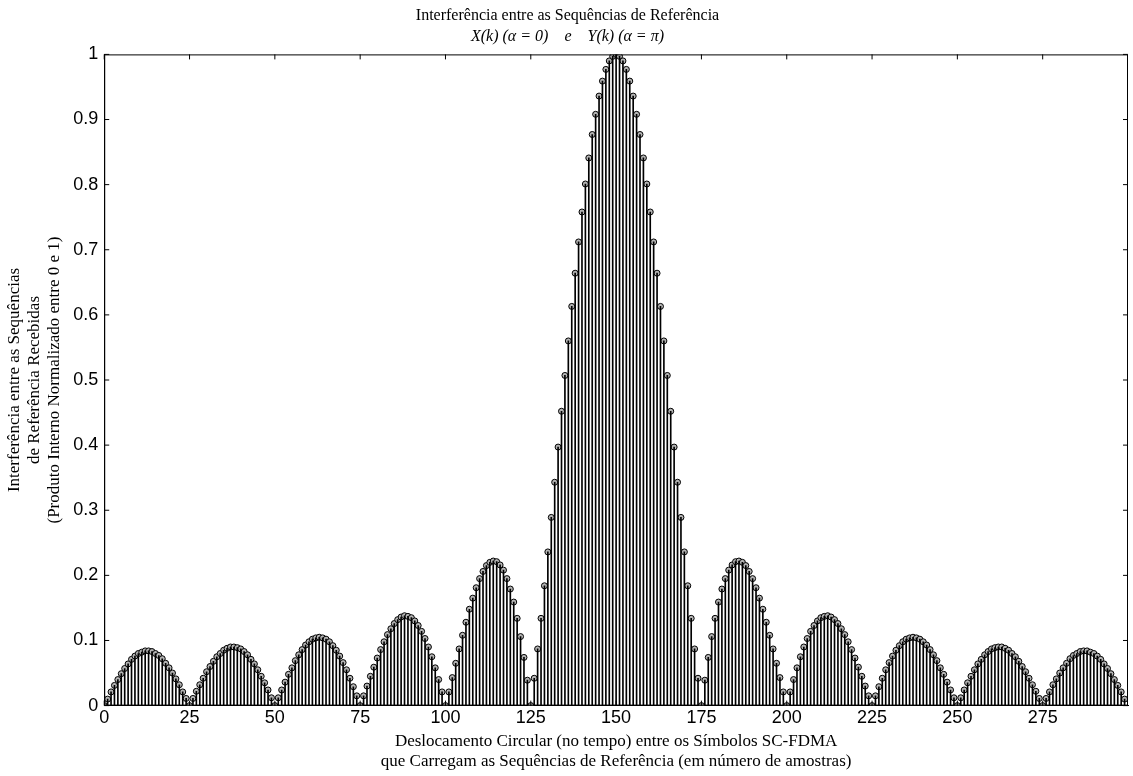 The width and height of the screenshot is (1133, 776). Describe the element at coordinates (86, 183) in the screenshot. I see `y-tick-label: 0.8` at that location.